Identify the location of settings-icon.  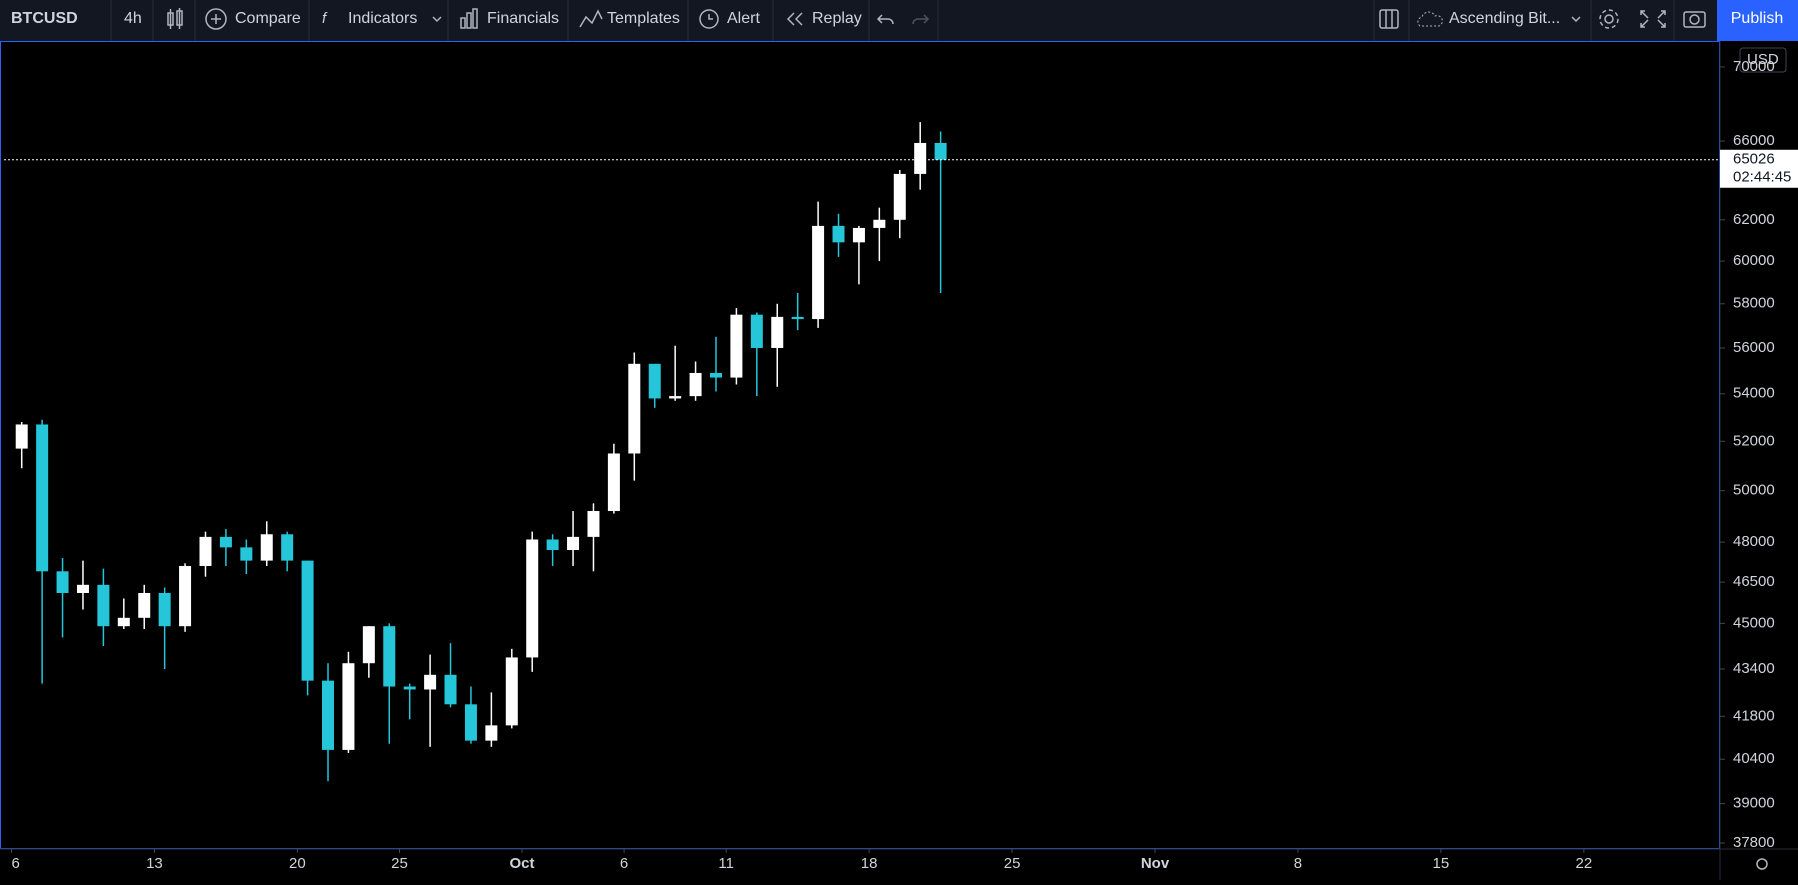
(1609, 19).